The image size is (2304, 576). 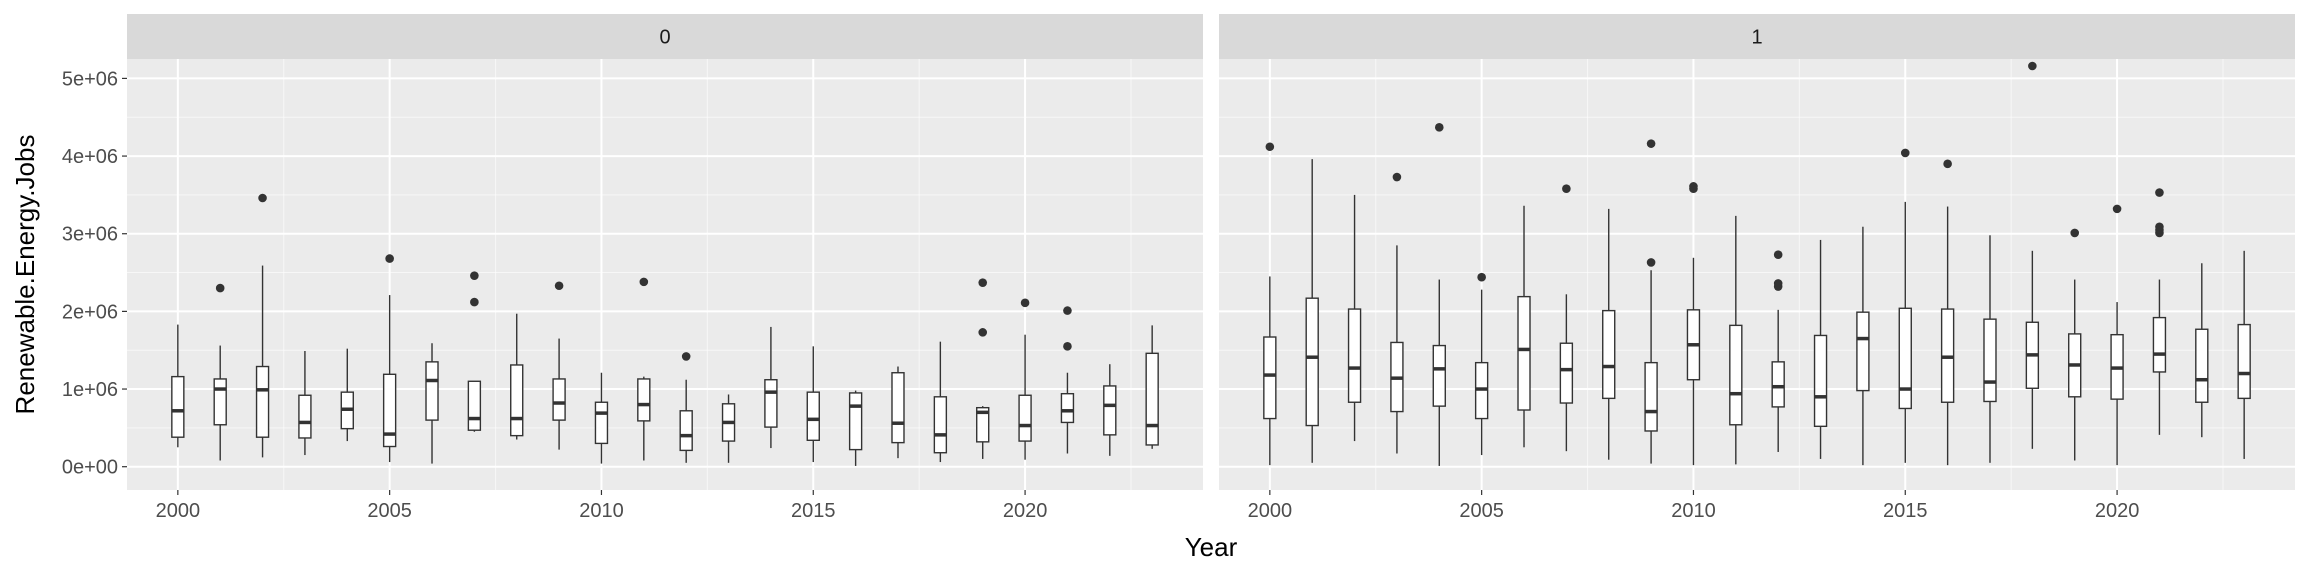 What do you see at coordinates (1067, 380) in the screenshot?
I see `boxplot-year-2021` at bounding box center [1067, 380].